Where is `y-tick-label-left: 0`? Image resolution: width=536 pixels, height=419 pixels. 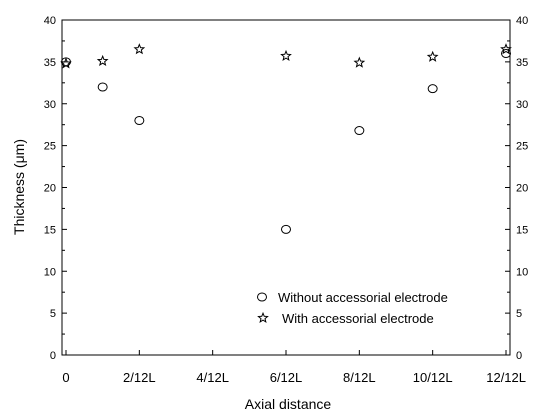
y-tick-label-left: 0 is located at coordinates (53, 356).